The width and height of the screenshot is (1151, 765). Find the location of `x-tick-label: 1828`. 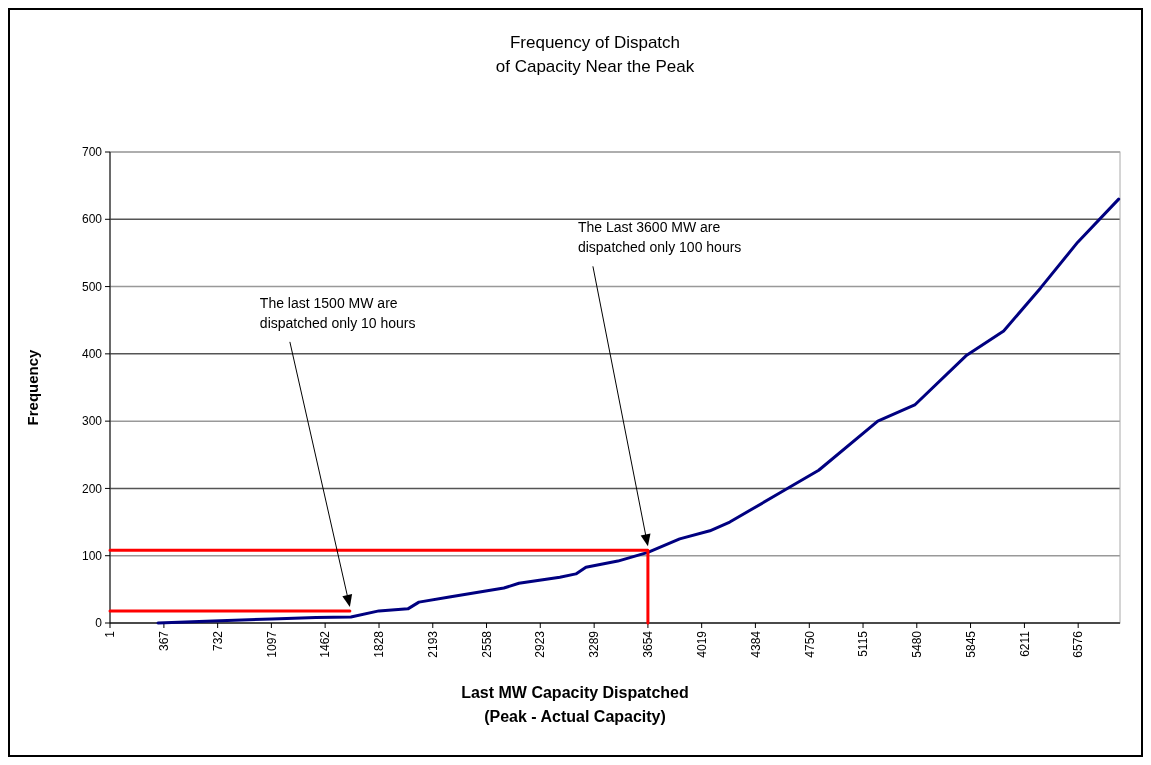

x-tick-label: 1828 is located at coordinates (379, 644).